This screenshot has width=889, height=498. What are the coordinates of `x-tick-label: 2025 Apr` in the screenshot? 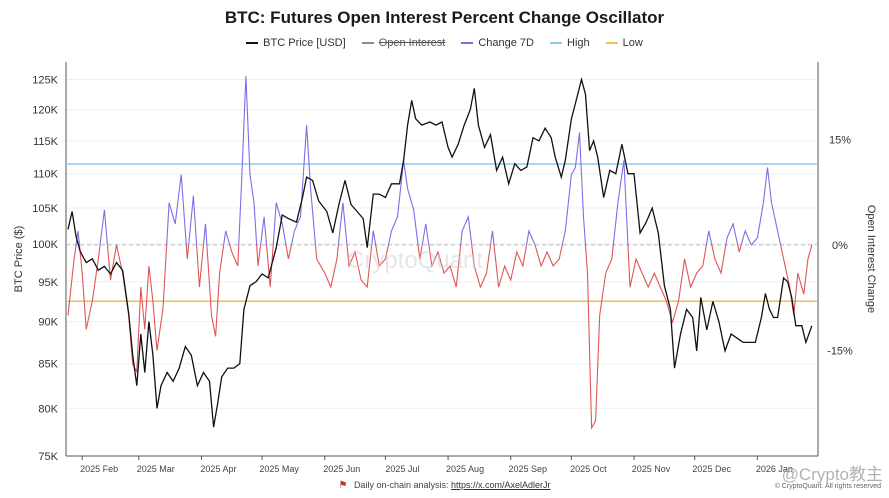 It's located at (218, 469).